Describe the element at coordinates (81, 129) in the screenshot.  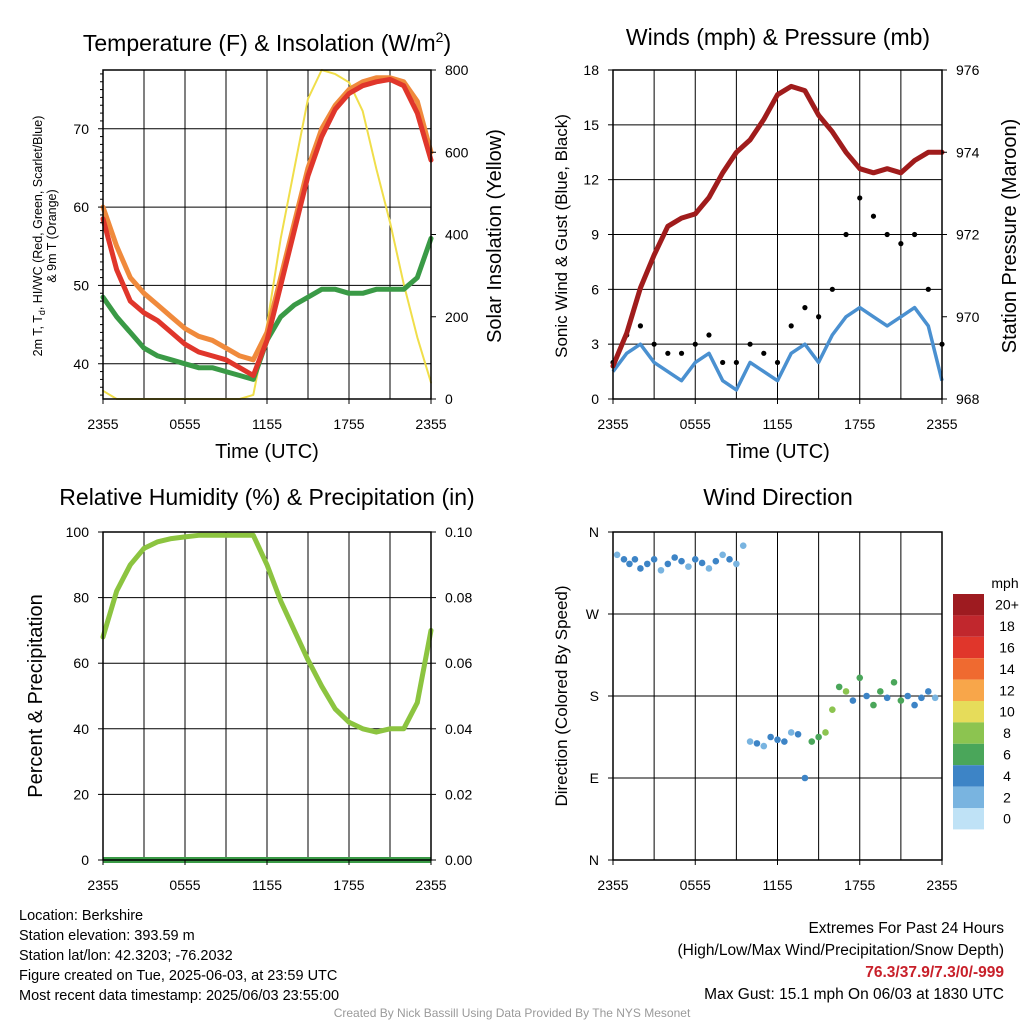
I see `y-tick-label: 70` at that location.